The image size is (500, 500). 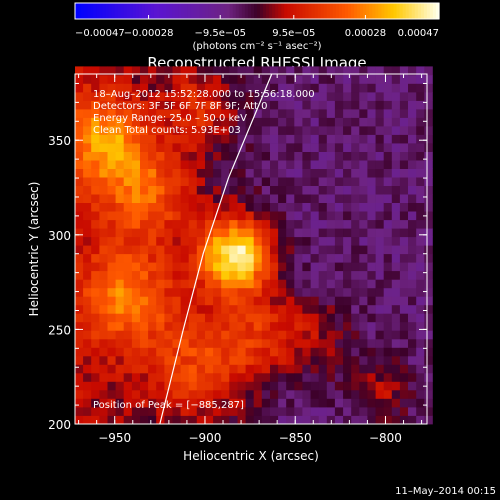 I want to click on x-tick-label: −900, so click(x=204, y=438).